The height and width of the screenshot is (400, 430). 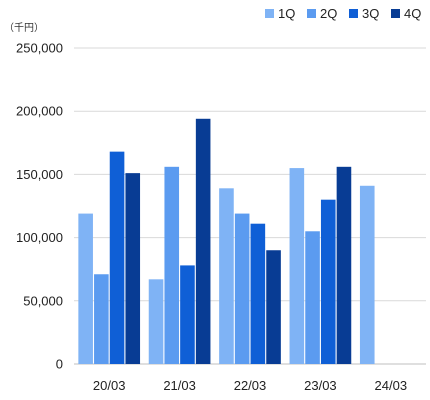 What do you see at coordinates (39, 111) in the screenshot?
I see `y-tick-label: 200,000` at bounding box center [39, 111].